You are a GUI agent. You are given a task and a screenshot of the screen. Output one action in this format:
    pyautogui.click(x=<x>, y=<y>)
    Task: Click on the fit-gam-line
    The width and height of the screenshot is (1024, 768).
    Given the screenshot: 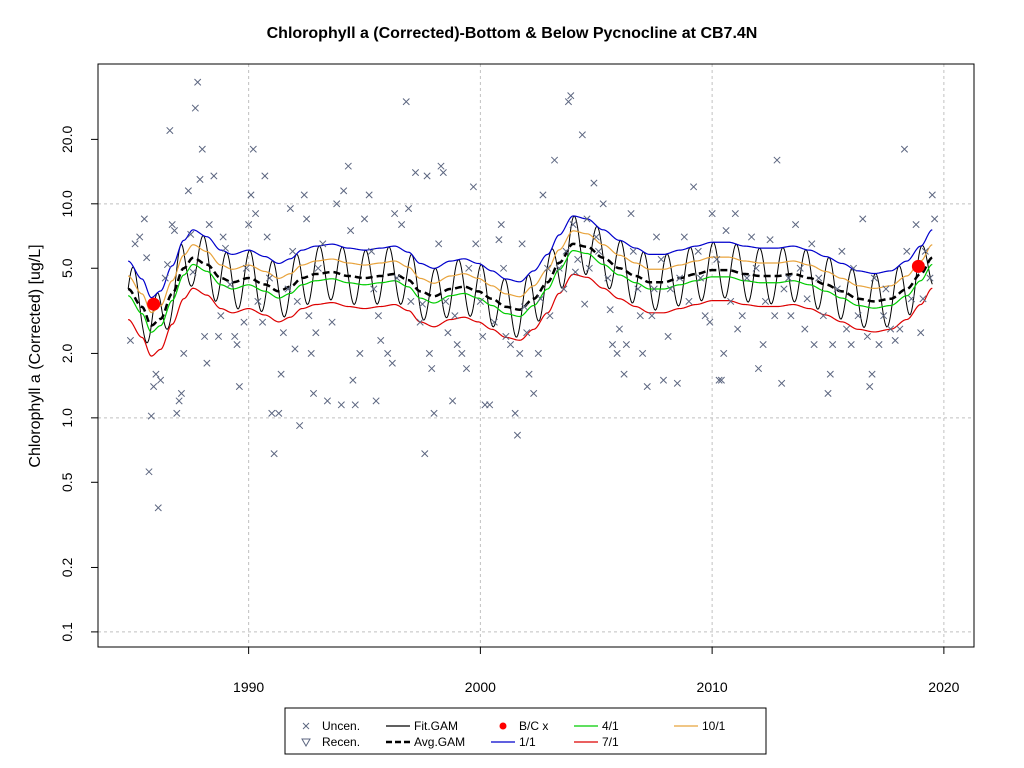 What is the action you would take?
    pyautogui.click(x=530, y=279)
    